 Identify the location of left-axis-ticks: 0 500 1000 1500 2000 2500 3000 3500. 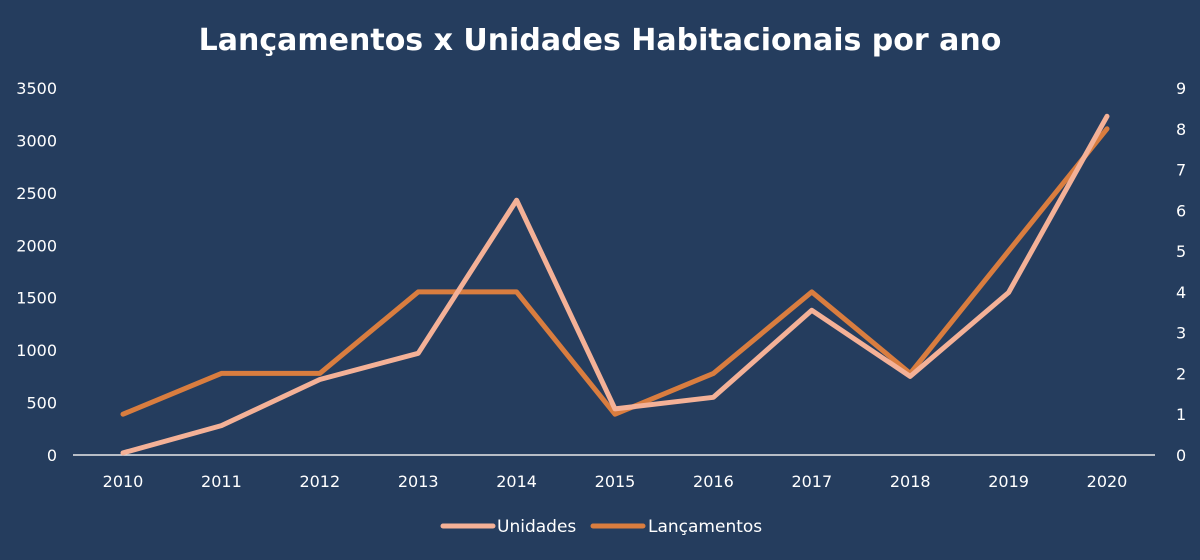
(36, 272).